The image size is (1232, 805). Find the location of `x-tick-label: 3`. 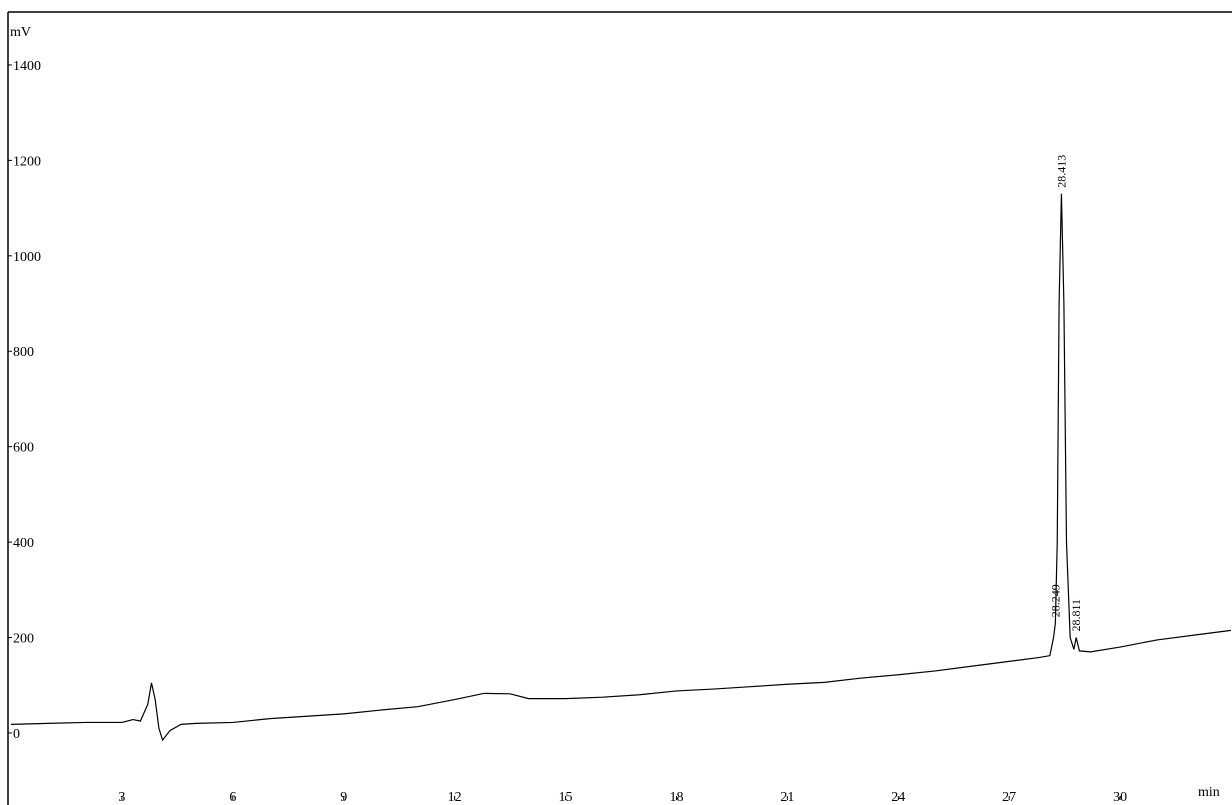

x-tick-label: 3 is located at coordinates (121, 797).